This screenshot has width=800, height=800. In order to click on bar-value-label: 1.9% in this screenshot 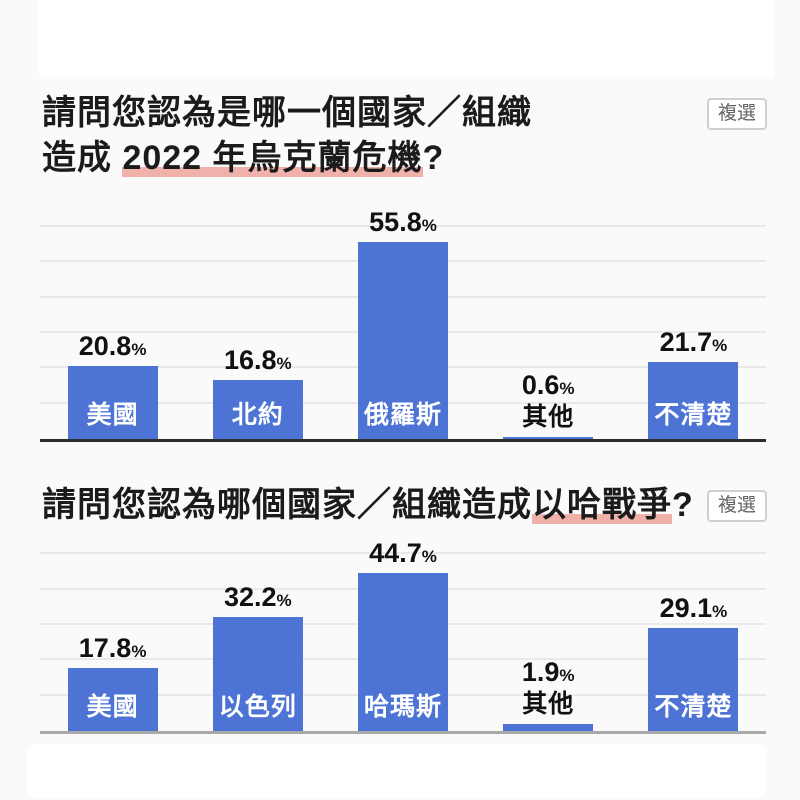, I will do `click(548, 672)`.